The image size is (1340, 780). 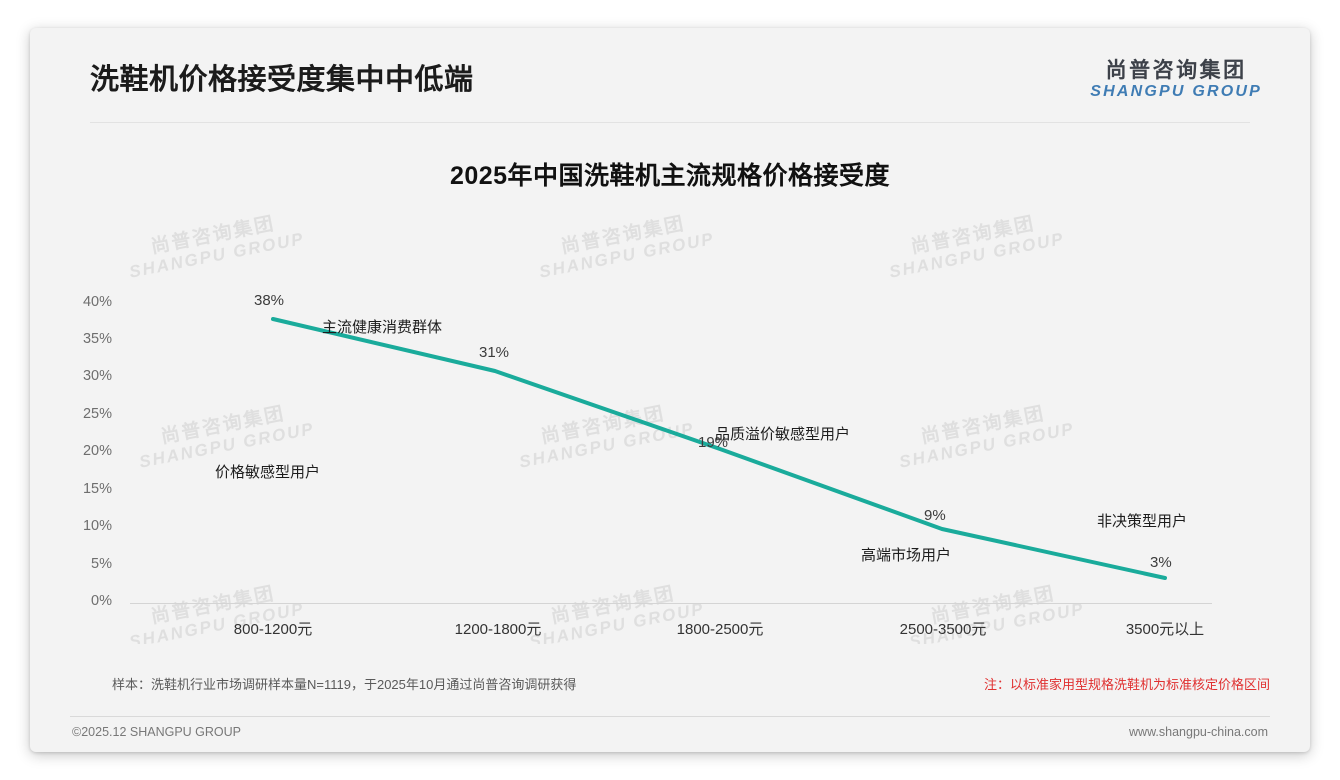 What do you see at coordinates (268, 472) in the screenshot?
I see `annotation-price-sensitive: 价格敏感型用户` at bounding box center [268, 472].